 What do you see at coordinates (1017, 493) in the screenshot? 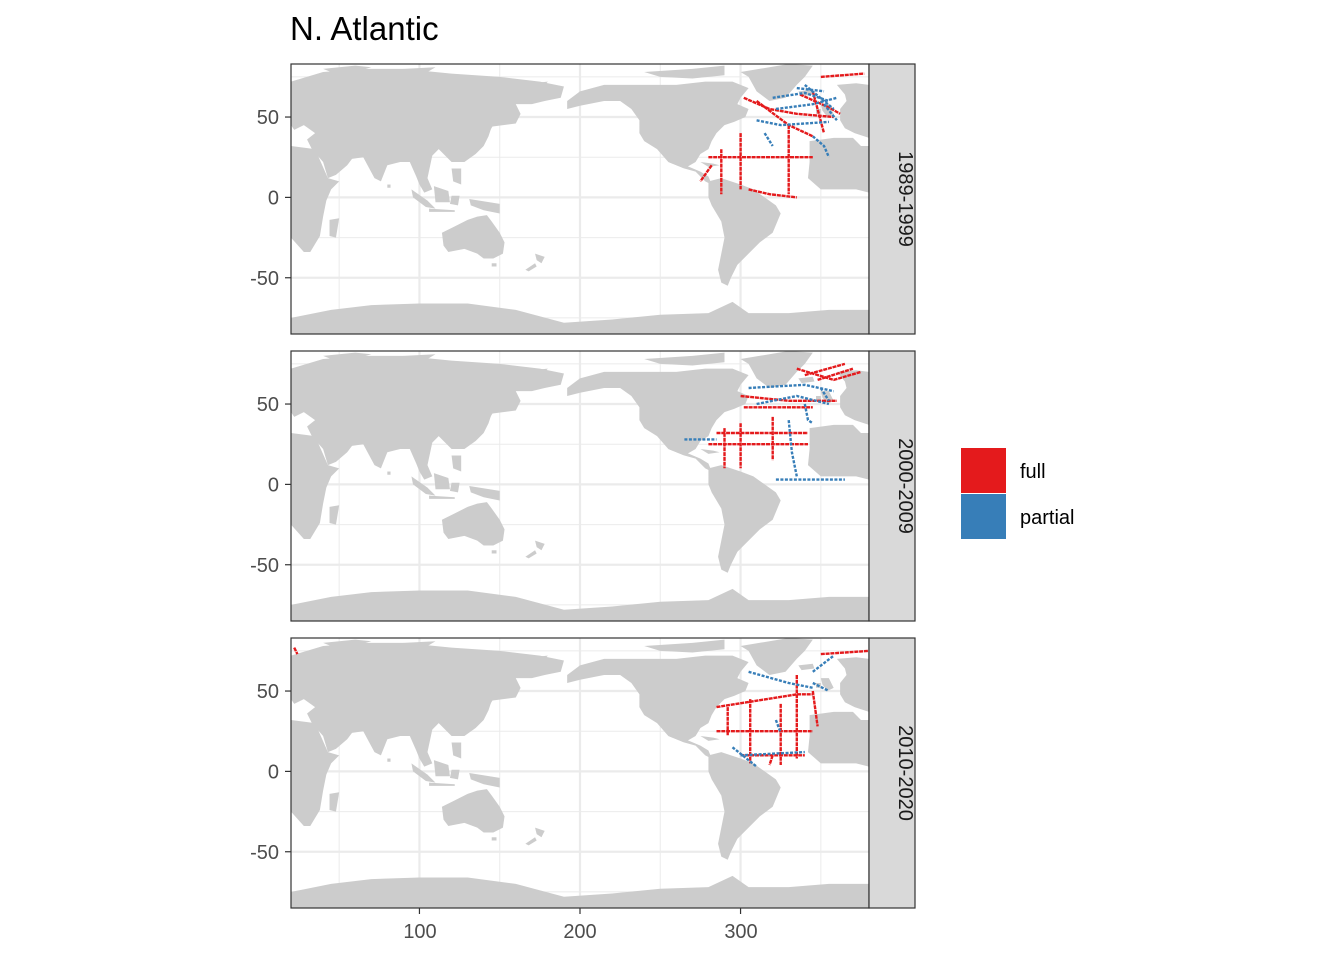
I see `legend: full partial` at bounding box center [1017, 493].